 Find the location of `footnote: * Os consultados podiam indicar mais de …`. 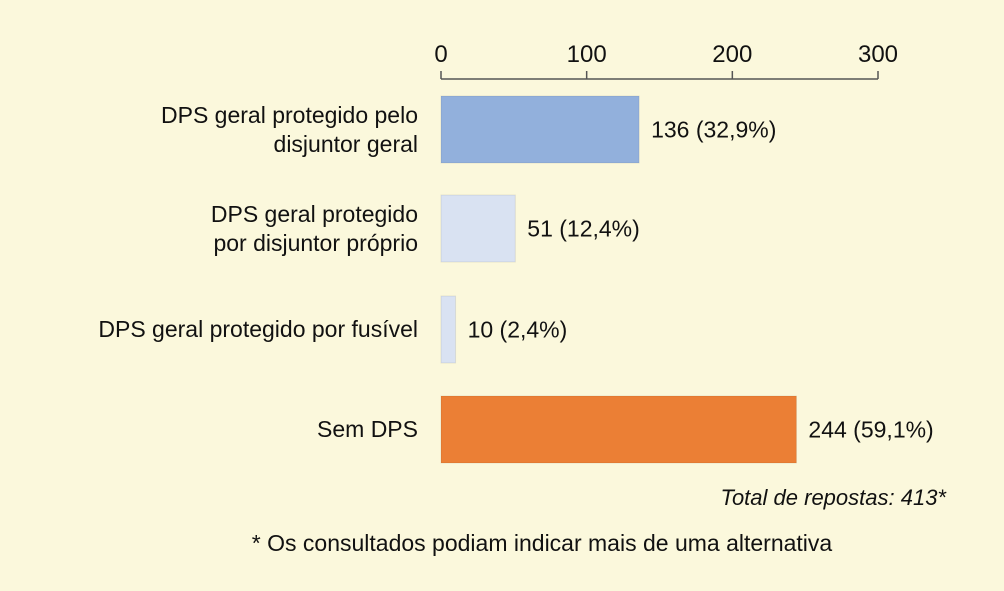

footnote: * Os consultados podiam indicar mais de … is located at coordinates (542, 543).